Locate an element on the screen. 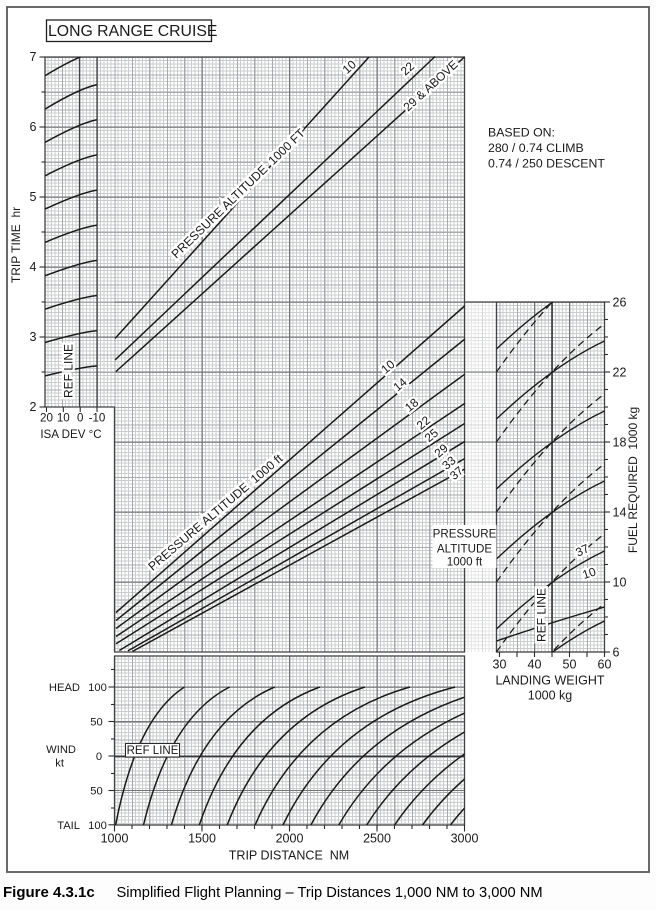 Image resolution: width=656 pixels, height=911 pixels. svg-text: PRESSURE is located at coordinates (465, 534).